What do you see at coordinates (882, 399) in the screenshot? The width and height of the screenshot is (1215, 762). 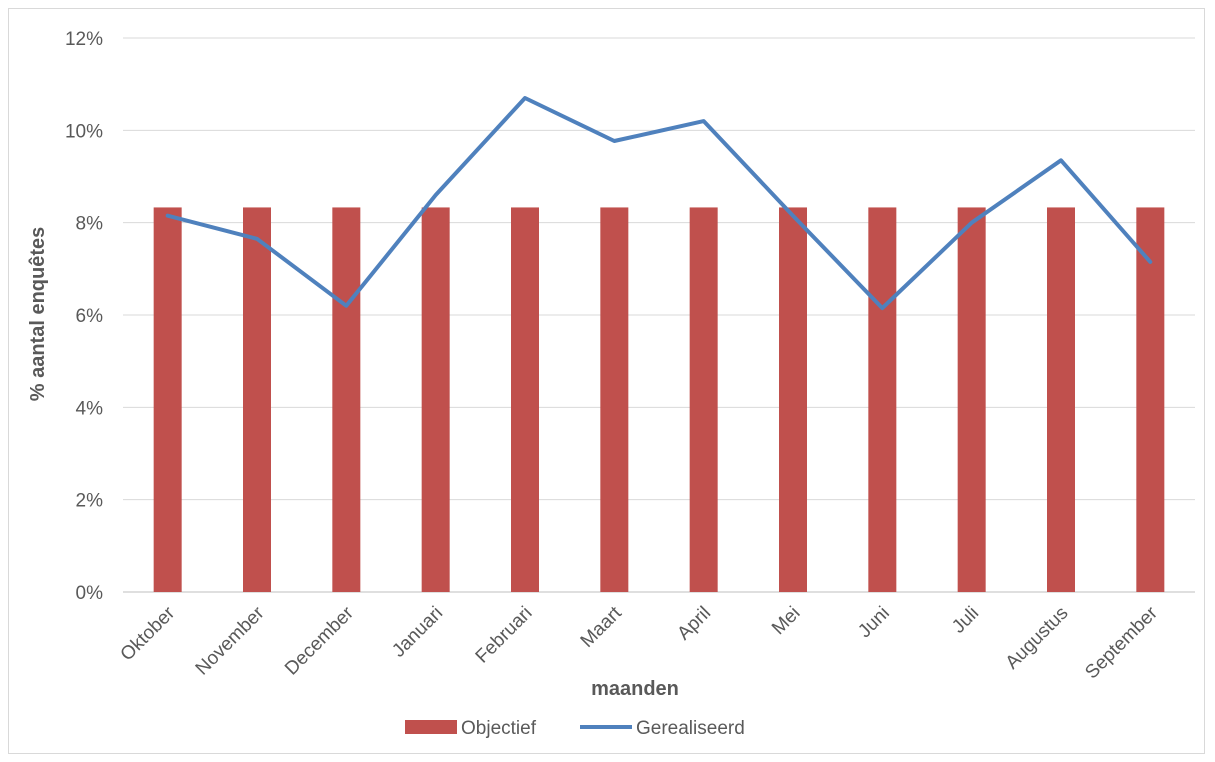 I see `bar-objectief-juni` at bounding box center [882, 399].